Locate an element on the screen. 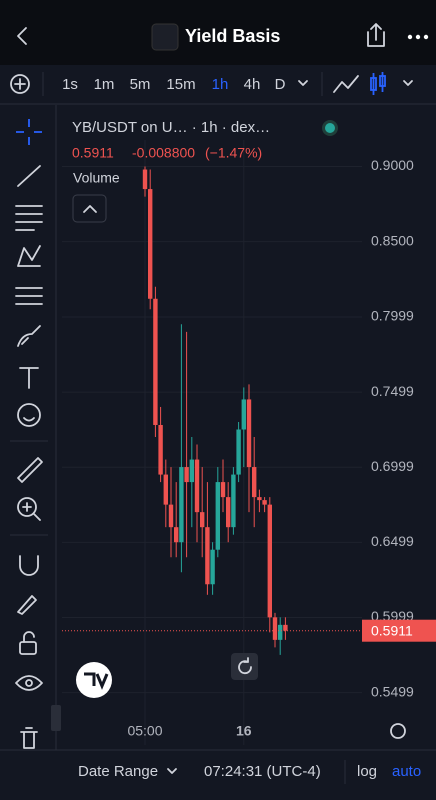  date-range-dropdown is located at coordinates (172, 771).